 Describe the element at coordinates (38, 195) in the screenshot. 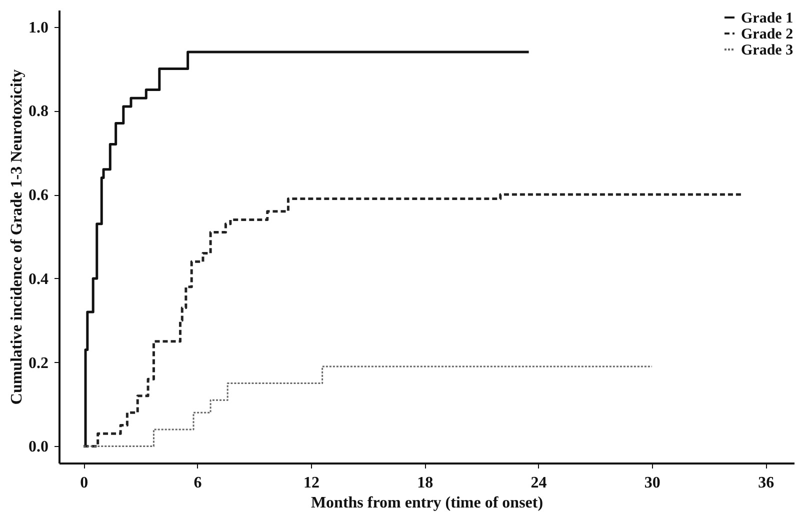

I see `y-tick-label: 0.6` at that location.